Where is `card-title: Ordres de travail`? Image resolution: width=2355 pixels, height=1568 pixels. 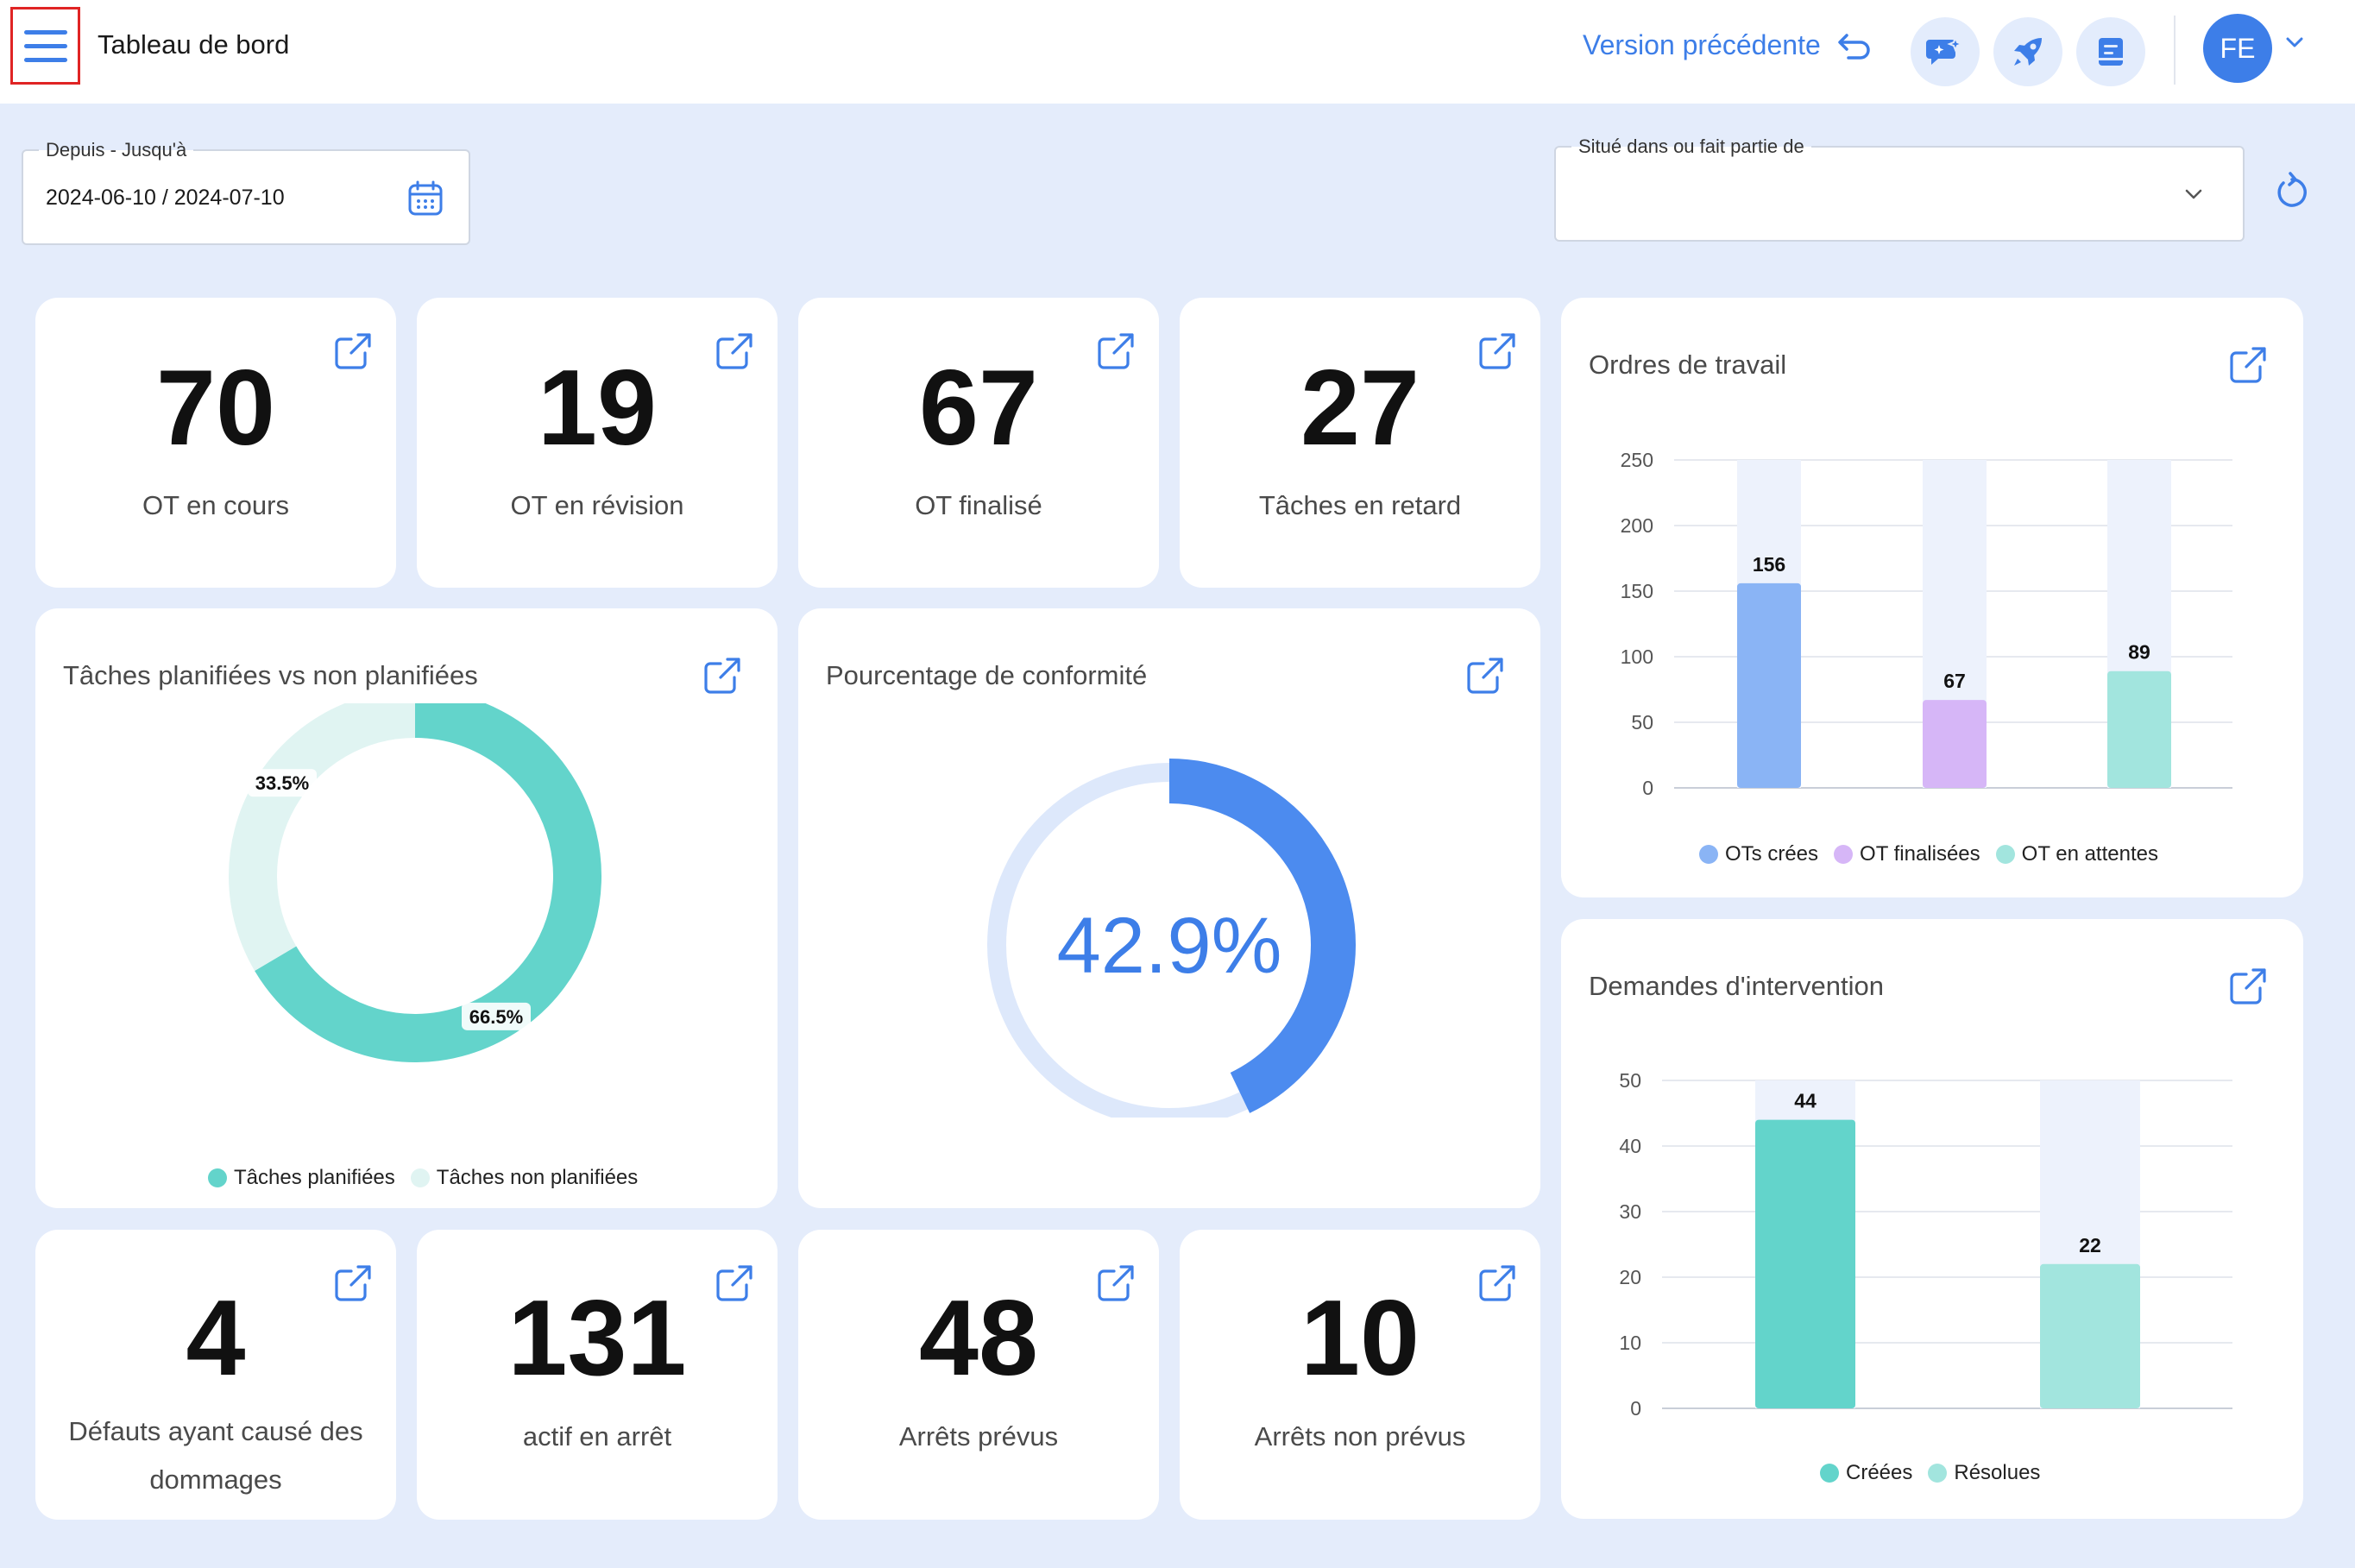 card-title: Ordres de travail is located at coordinates (1688, 364).